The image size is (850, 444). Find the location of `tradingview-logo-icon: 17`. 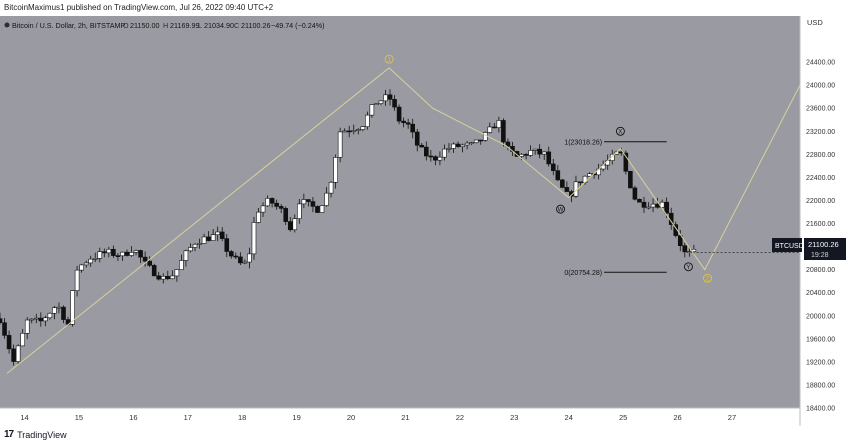

tradingview-logo-icon: 17 is located at coordinates (9, 434).